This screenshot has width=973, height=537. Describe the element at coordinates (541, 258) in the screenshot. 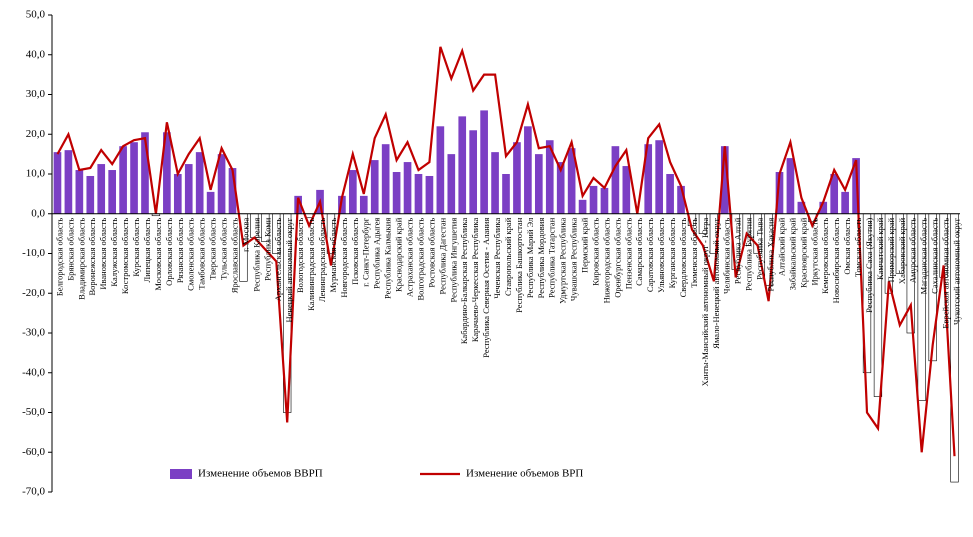

I see `x-tick-label: Республика Мордовия` at that location.